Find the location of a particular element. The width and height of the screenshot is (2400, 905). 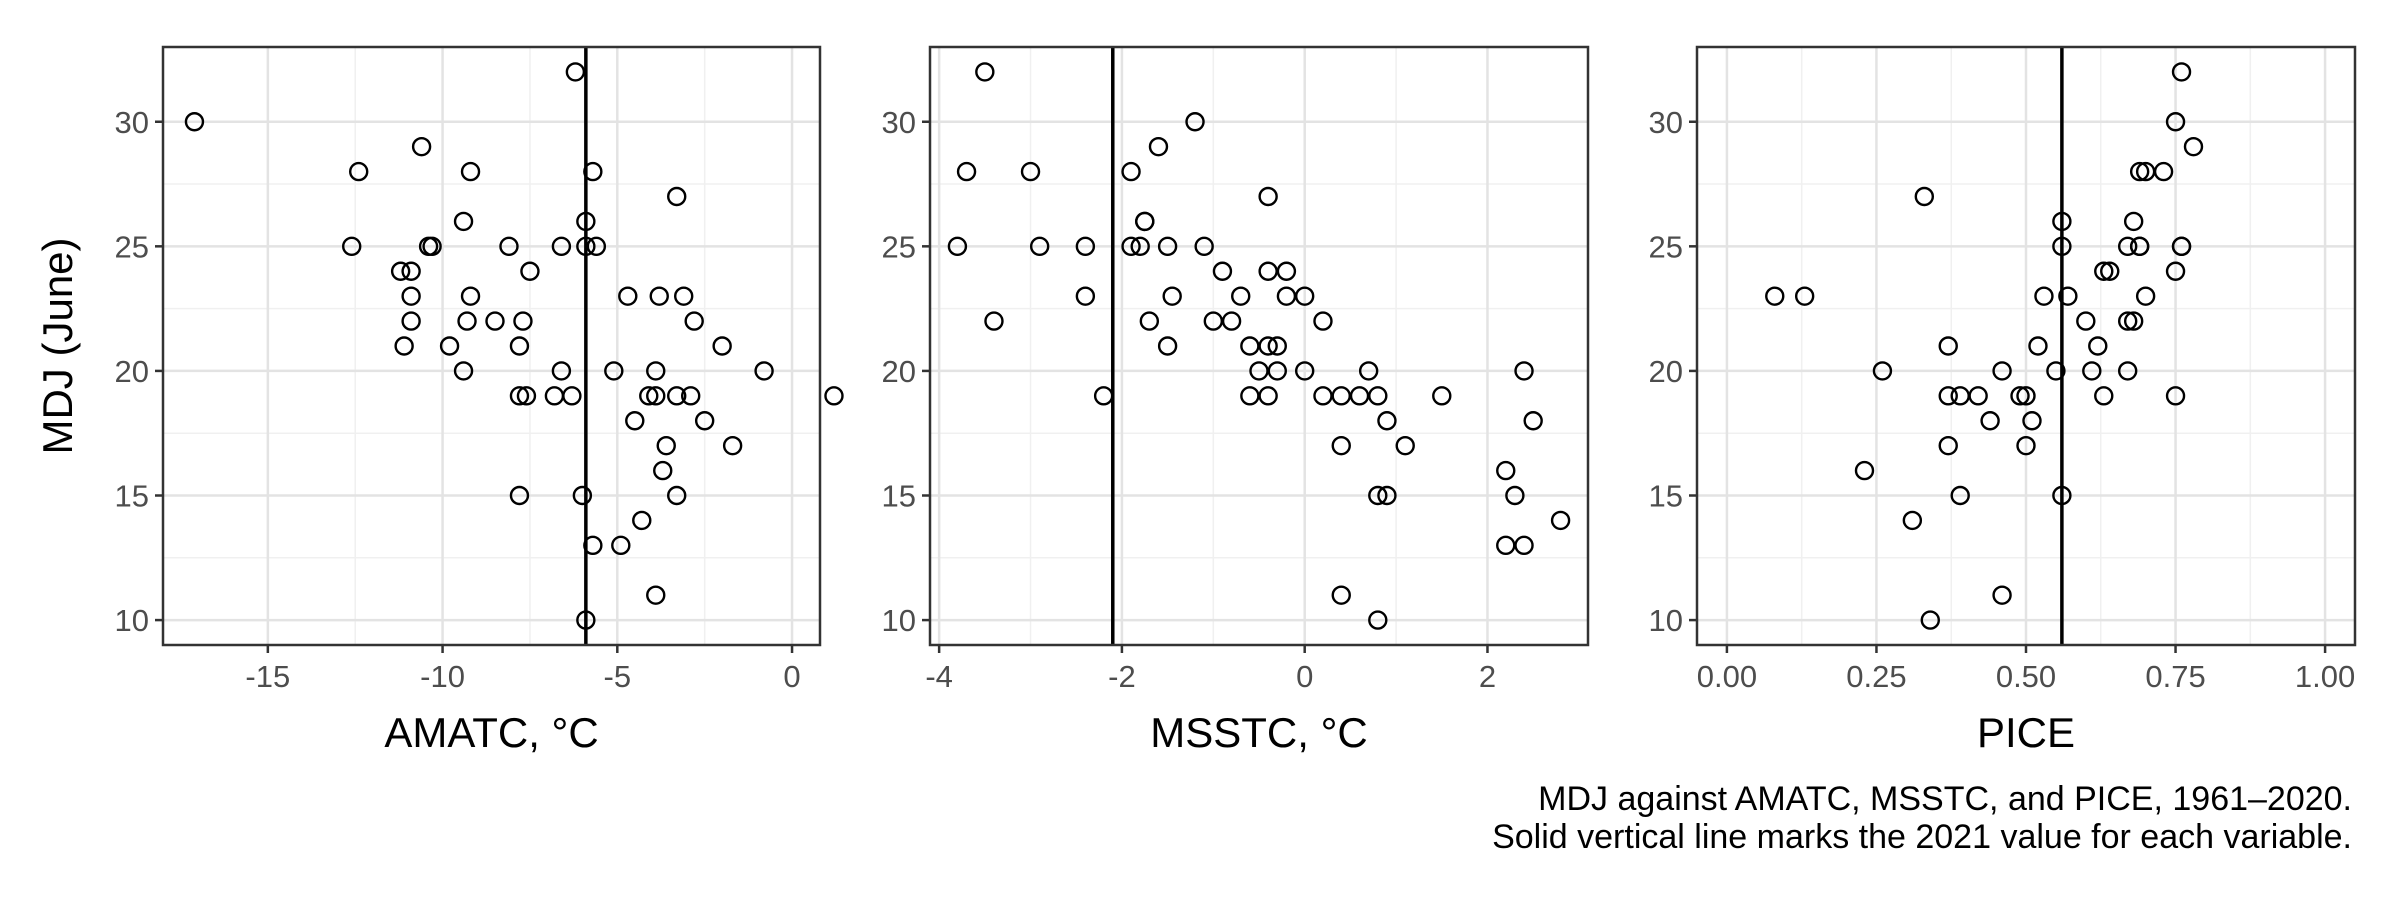

y-axis-title: MDJ (June) is located at coordinates (57, 345).